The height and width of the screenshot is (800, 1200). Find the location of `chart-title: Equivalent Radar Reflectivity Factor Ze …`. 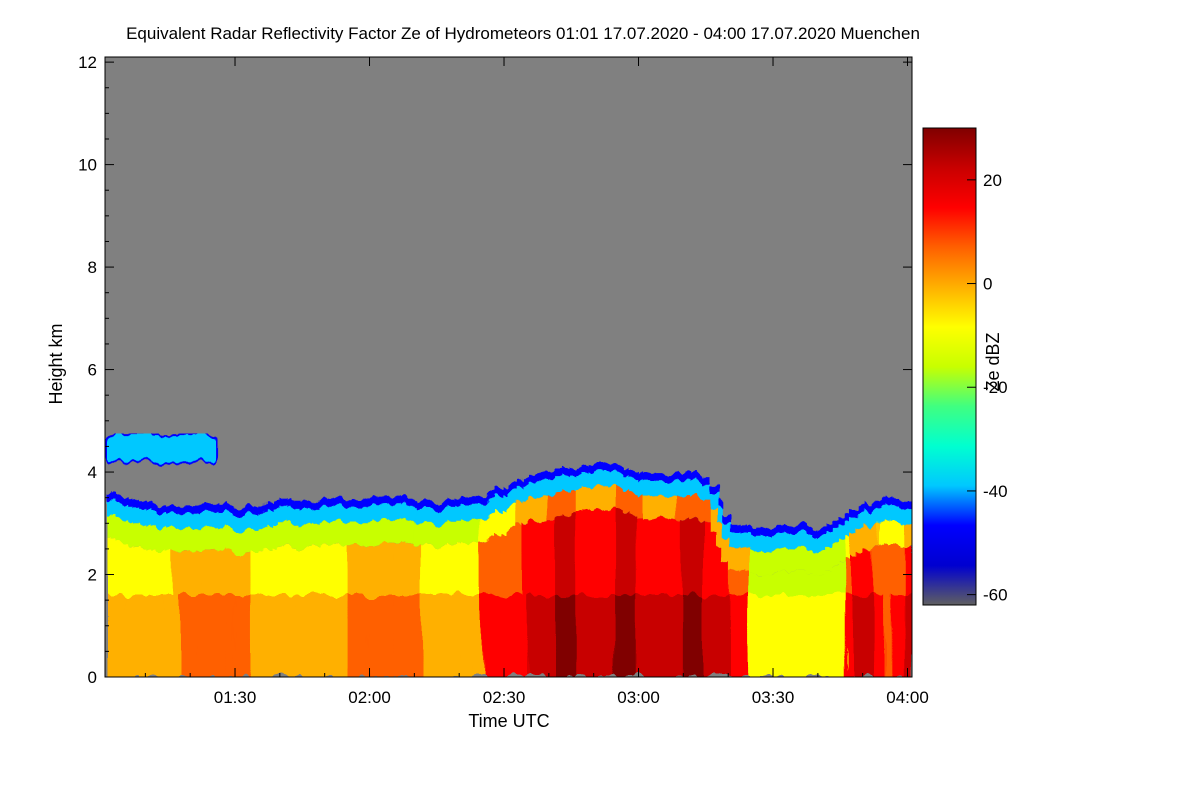

chart-title: Equivalent Radar Reflectivity Factor Ze … is located at coordinates (523, 33).